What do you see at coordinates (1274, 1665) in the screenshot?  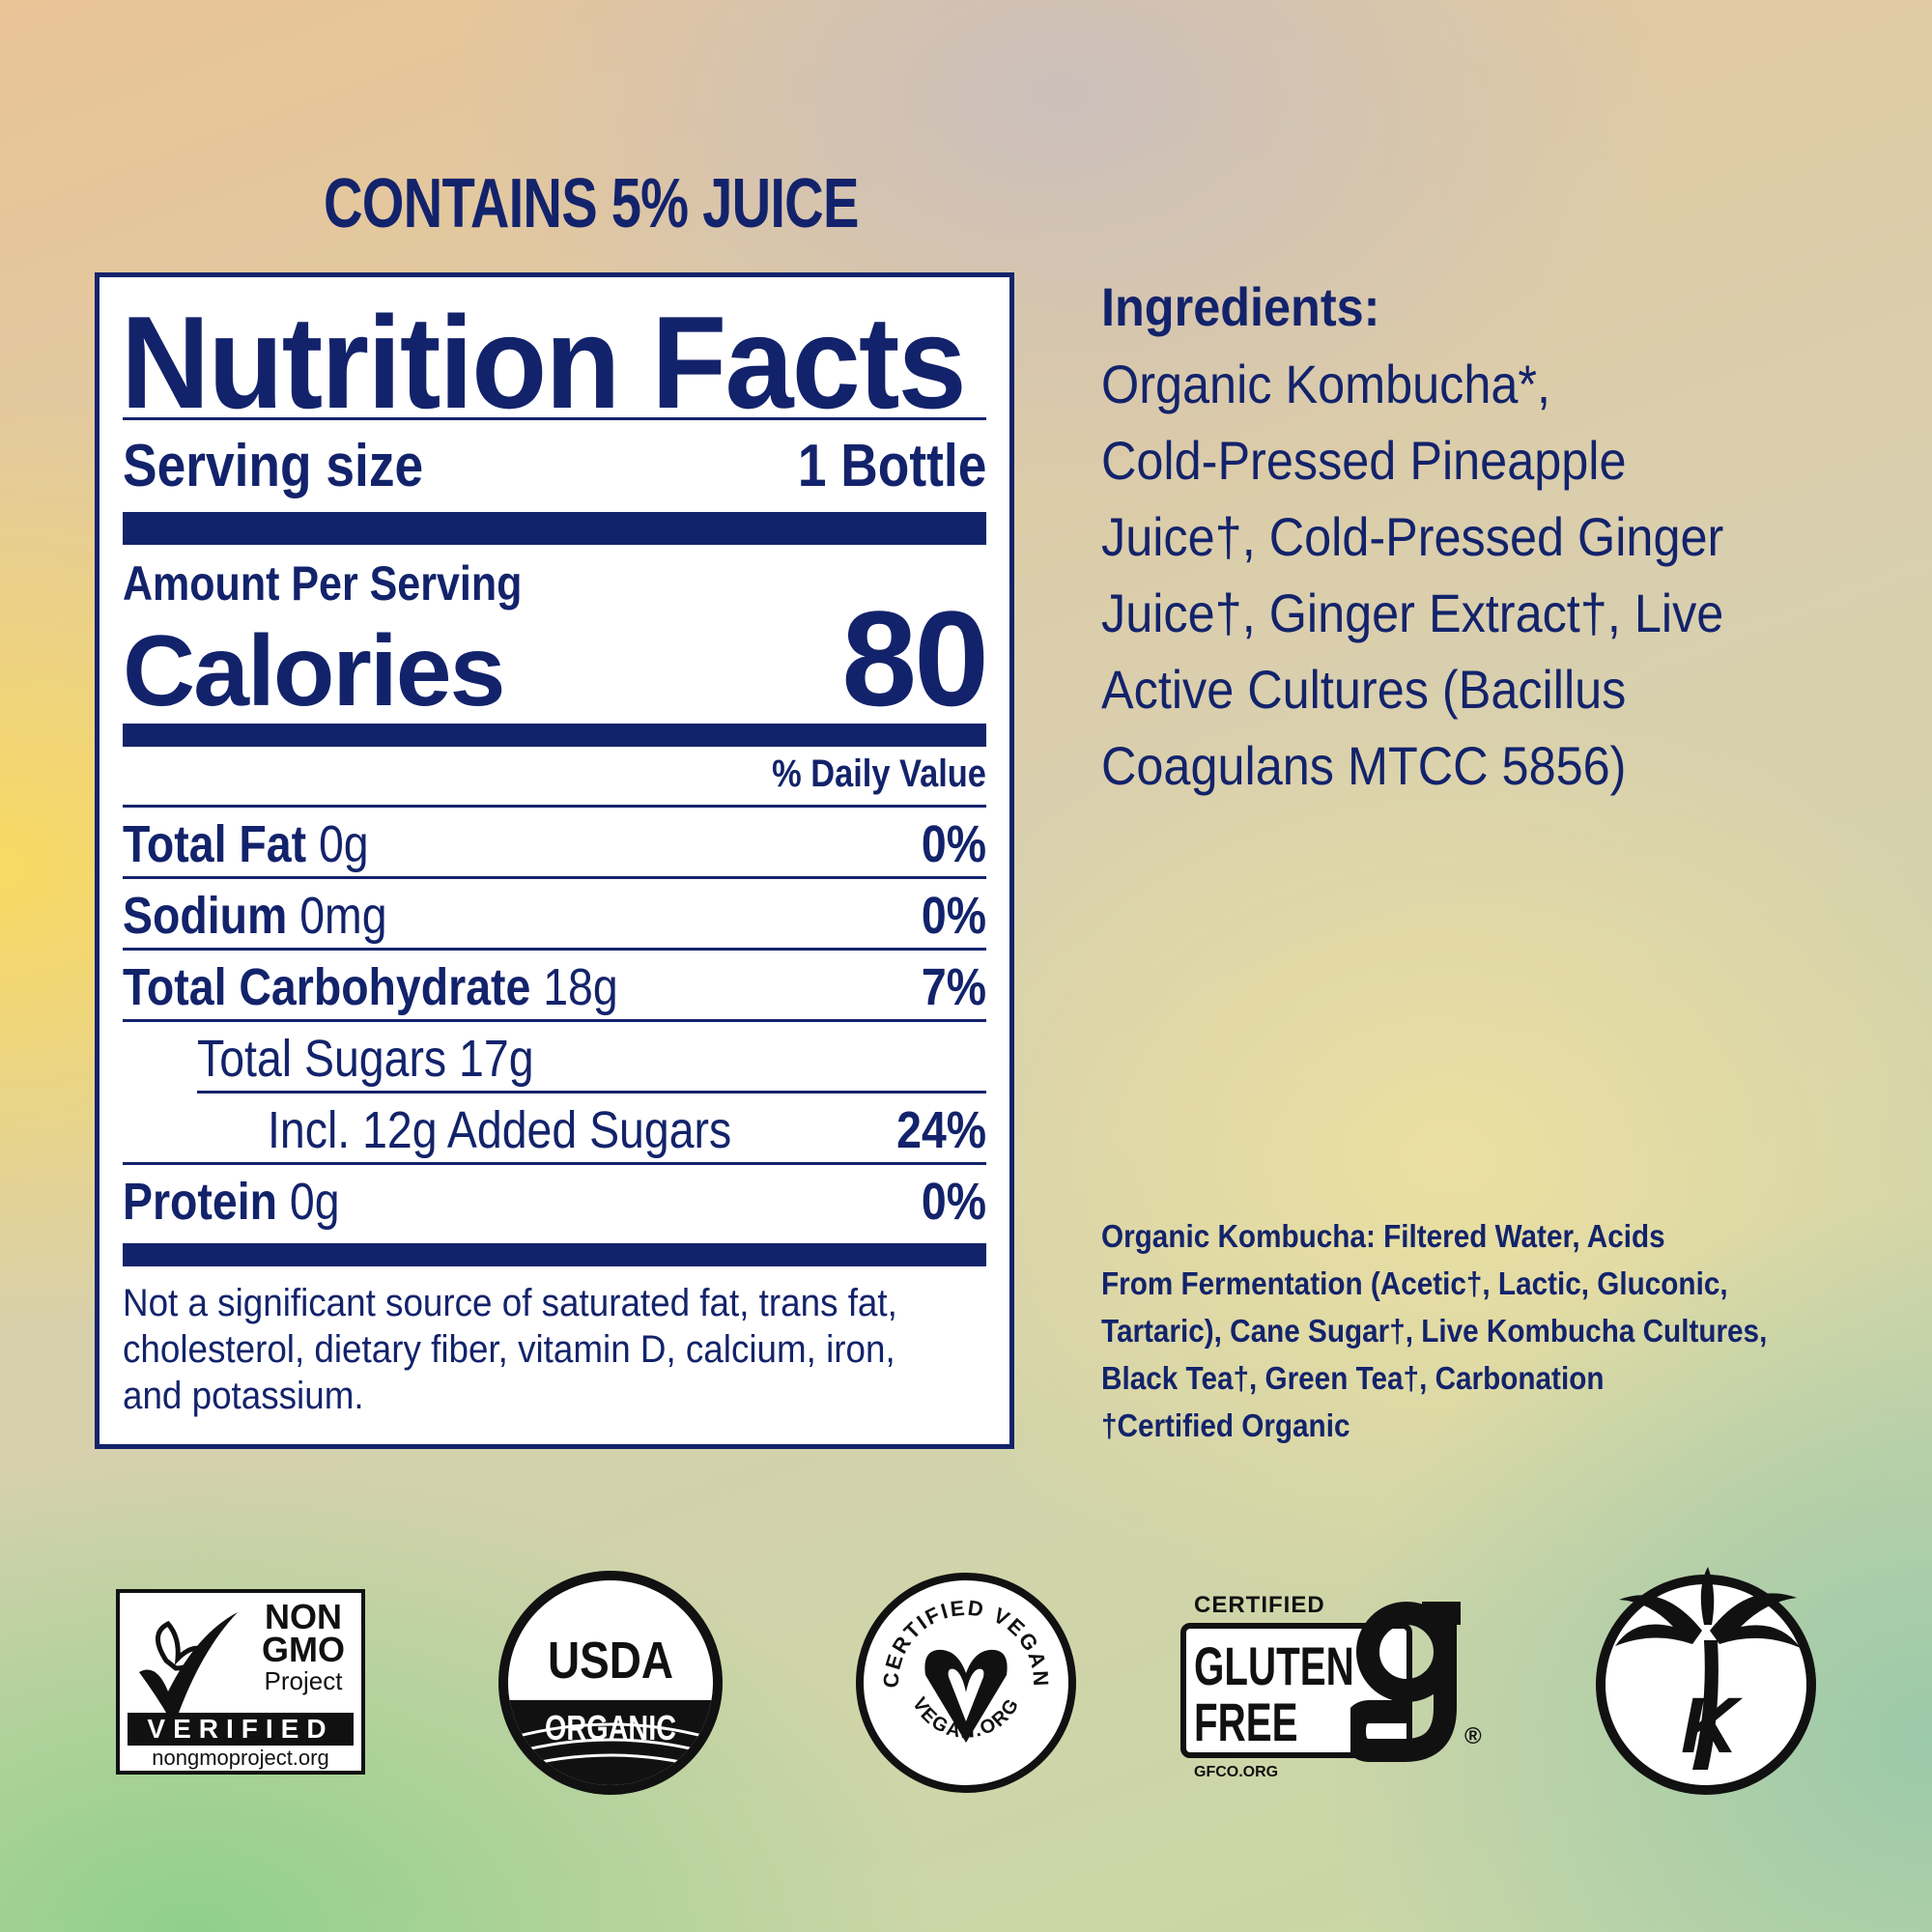 I see `gluten-line1: GLUTEN` at bounding box center [1274, 1665].